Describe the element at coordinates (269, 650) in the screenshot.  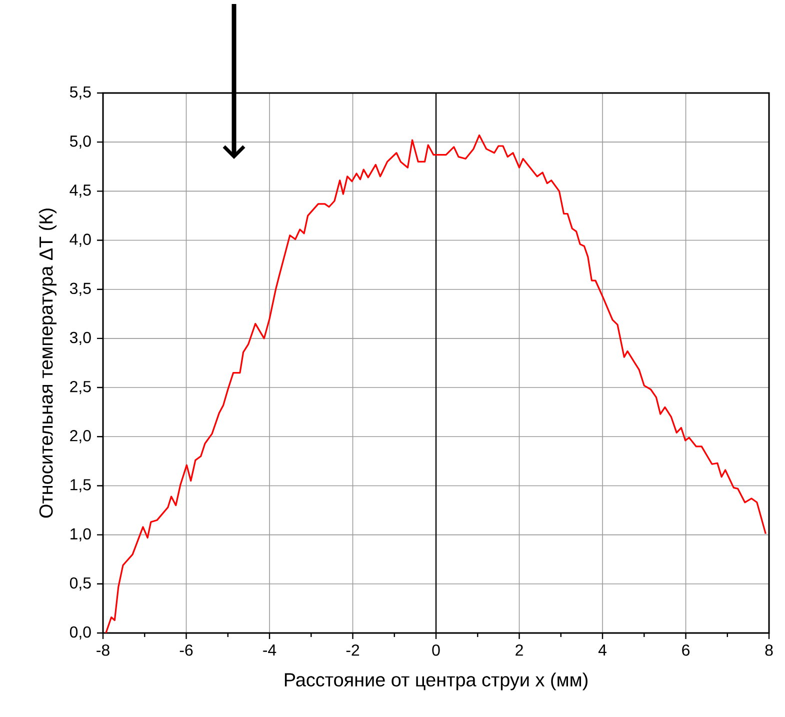
I see `x-tick-label: -4` at that location.